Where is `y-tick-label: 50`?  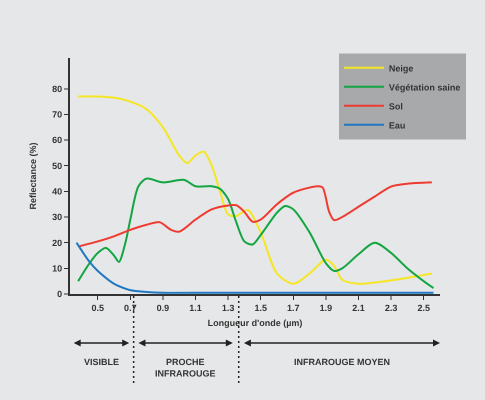
y-tick-label: 50 is located at coordinates (57, 165).